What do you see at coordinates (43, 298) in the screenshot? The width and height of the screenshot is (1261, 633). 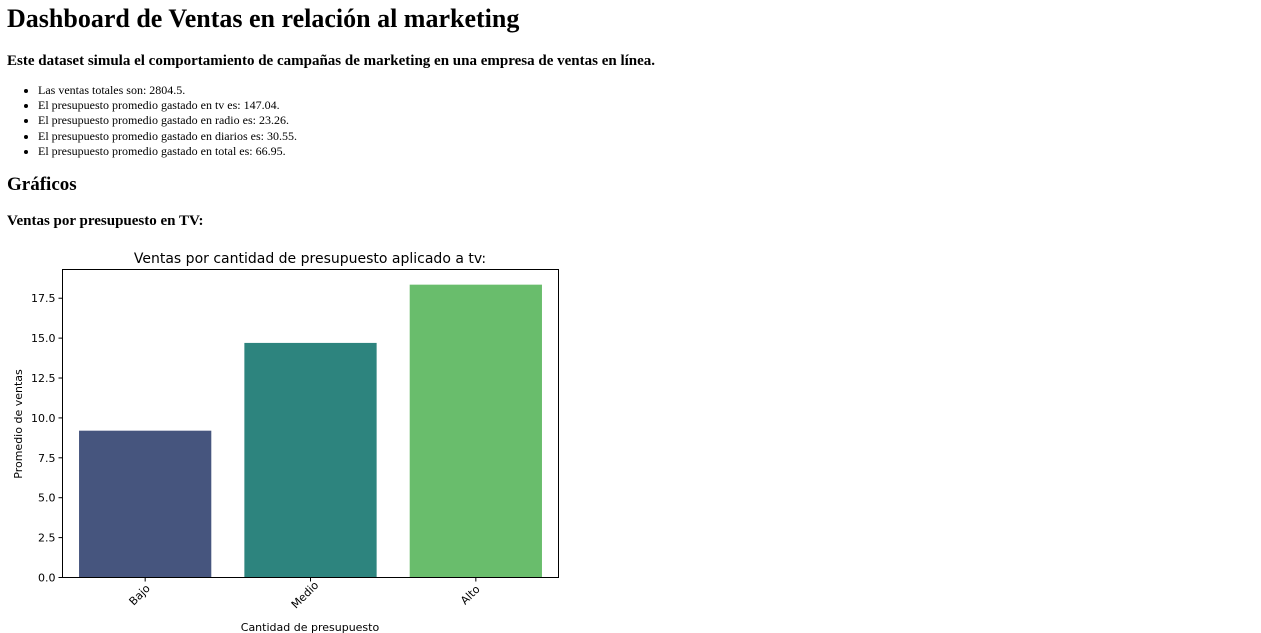 I see `y-tick-label: 17.5` at bounding box center [43, 298].